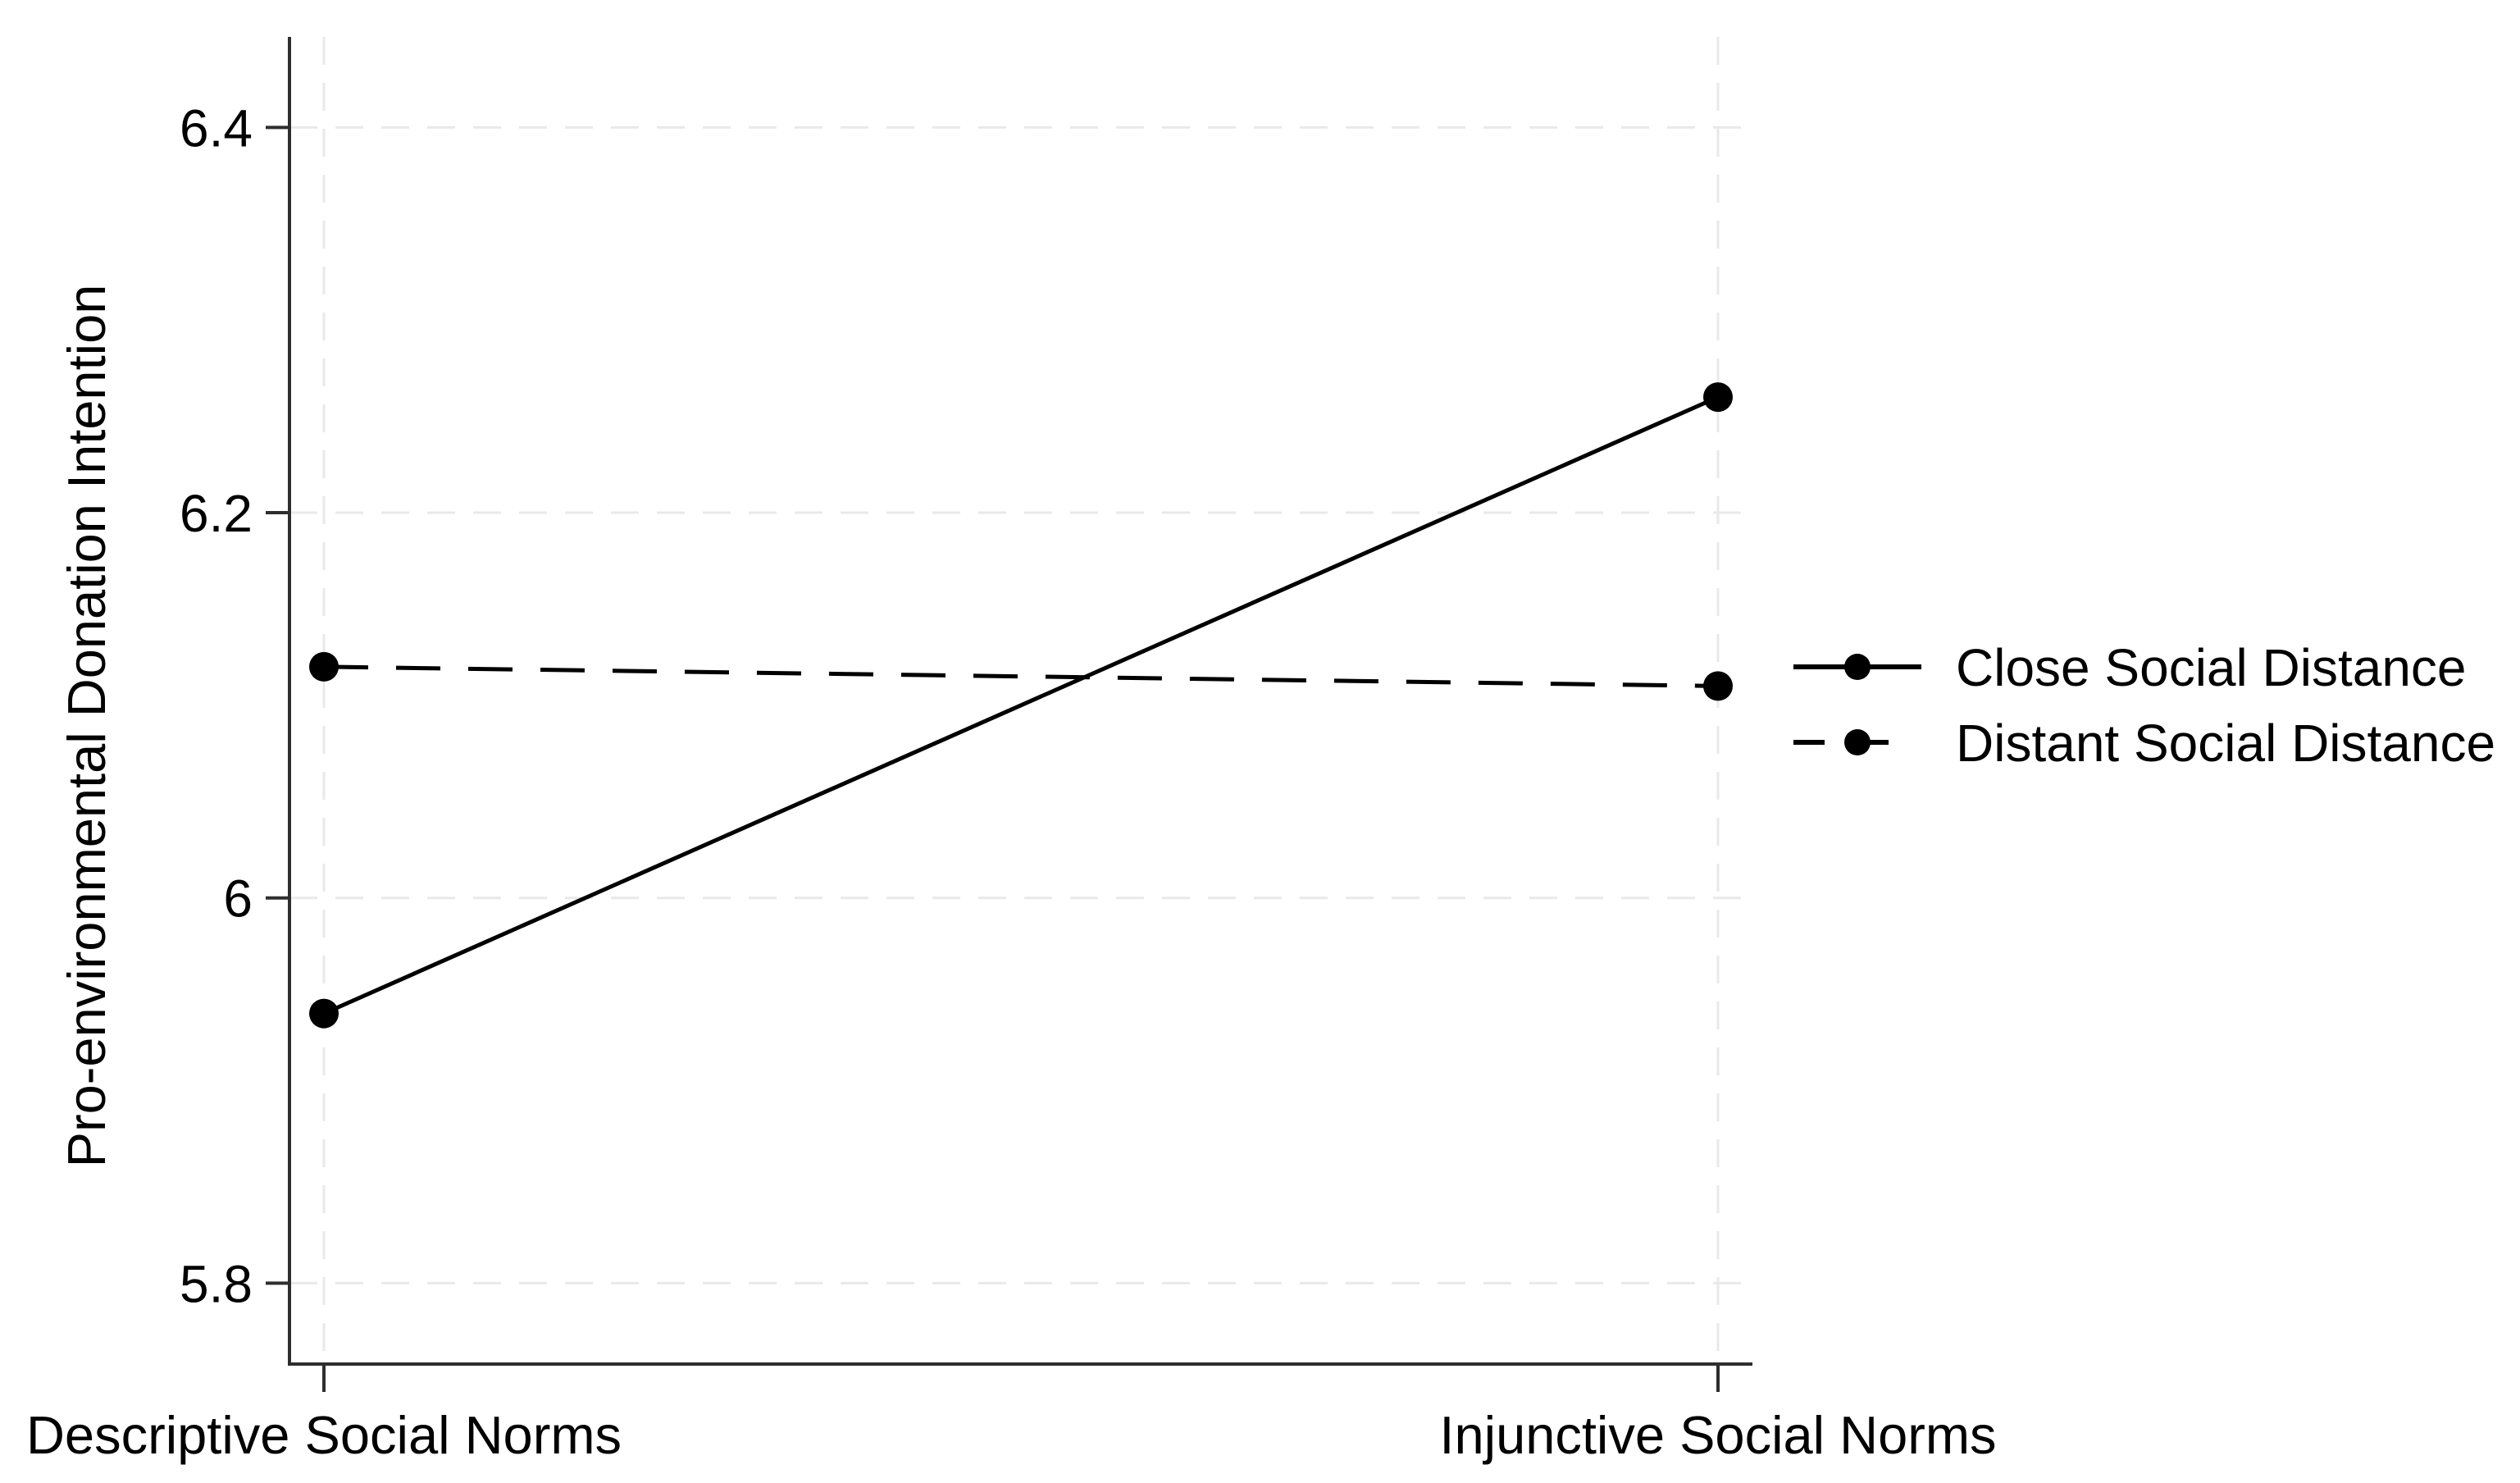  What do you see at coordinates (216, 1283) in the screenshot?
I see `y-tick-label-0: 5.8` at bounding box center [216, 1283].